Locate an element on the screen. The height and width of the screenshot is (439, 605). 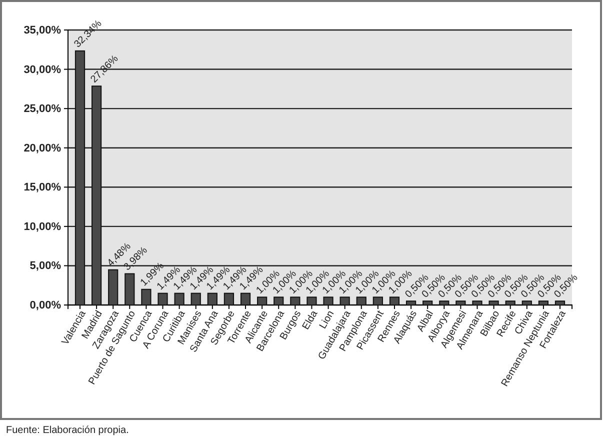
y-tick-label: 30,00% is located at coordinates (43, 70).